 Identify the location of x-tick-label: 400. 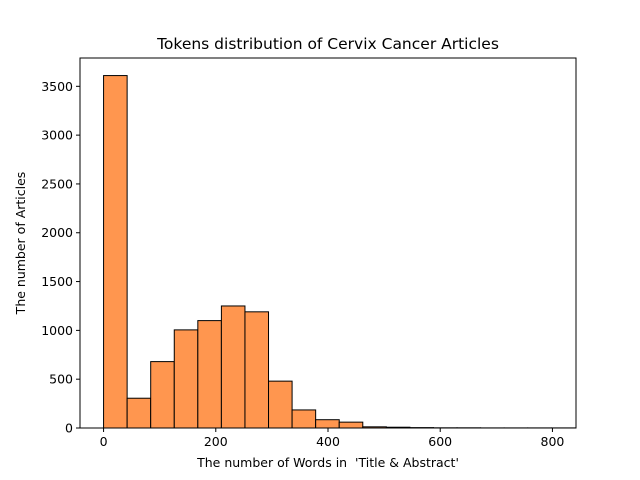
(328, 441).